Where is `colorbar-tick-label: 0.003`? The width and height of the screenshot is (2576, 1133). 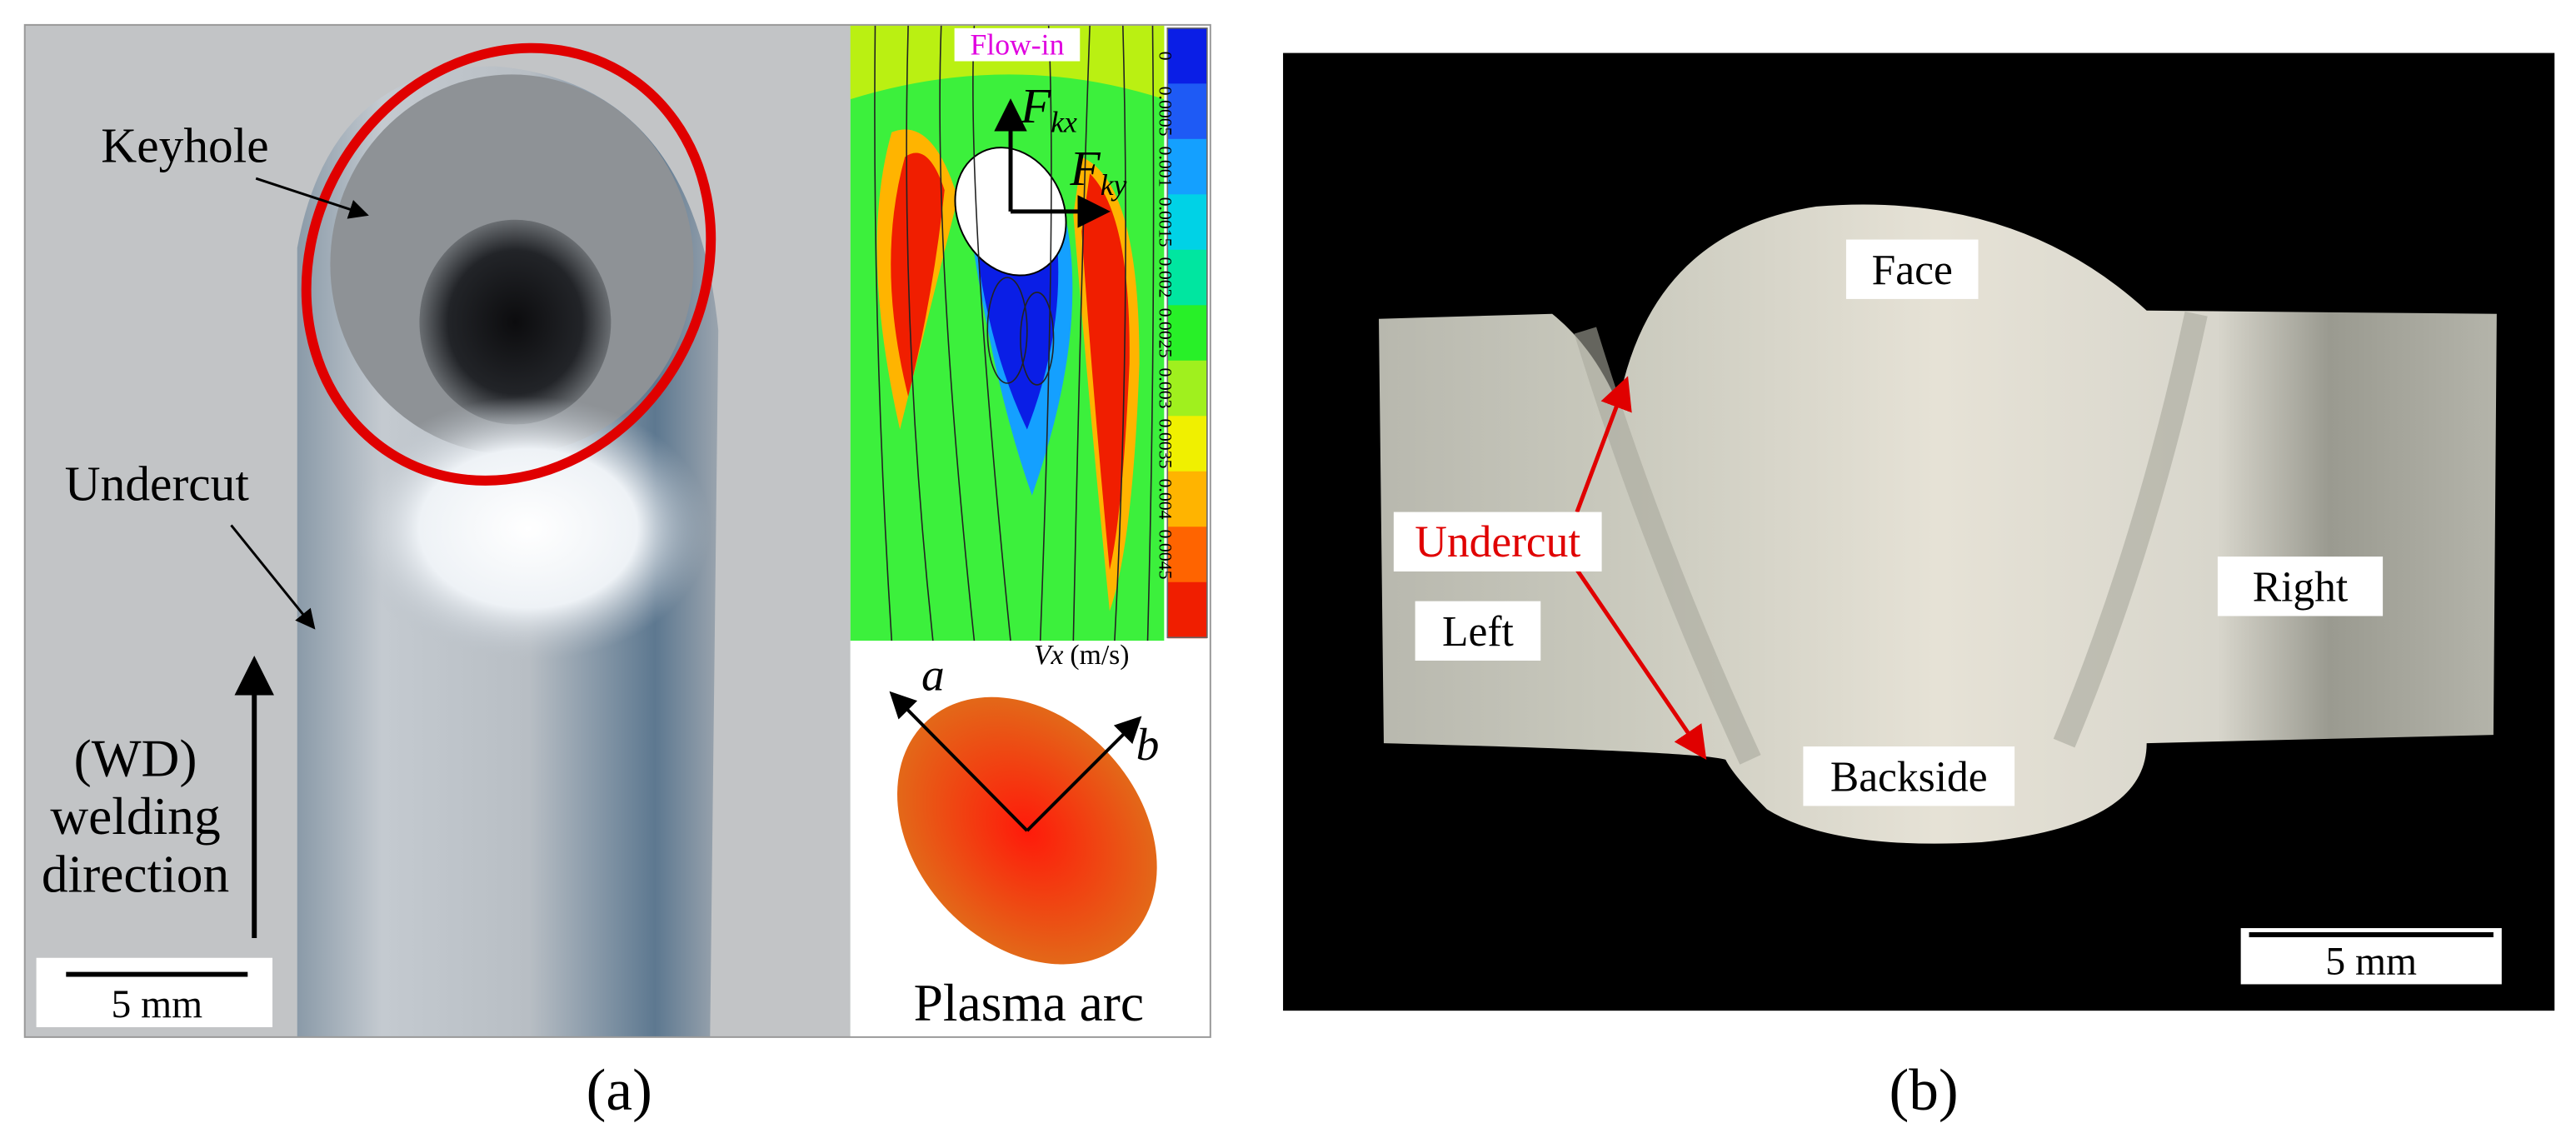
colorbar-tick-label: 0.003 is located at coordinates (1165, 388).